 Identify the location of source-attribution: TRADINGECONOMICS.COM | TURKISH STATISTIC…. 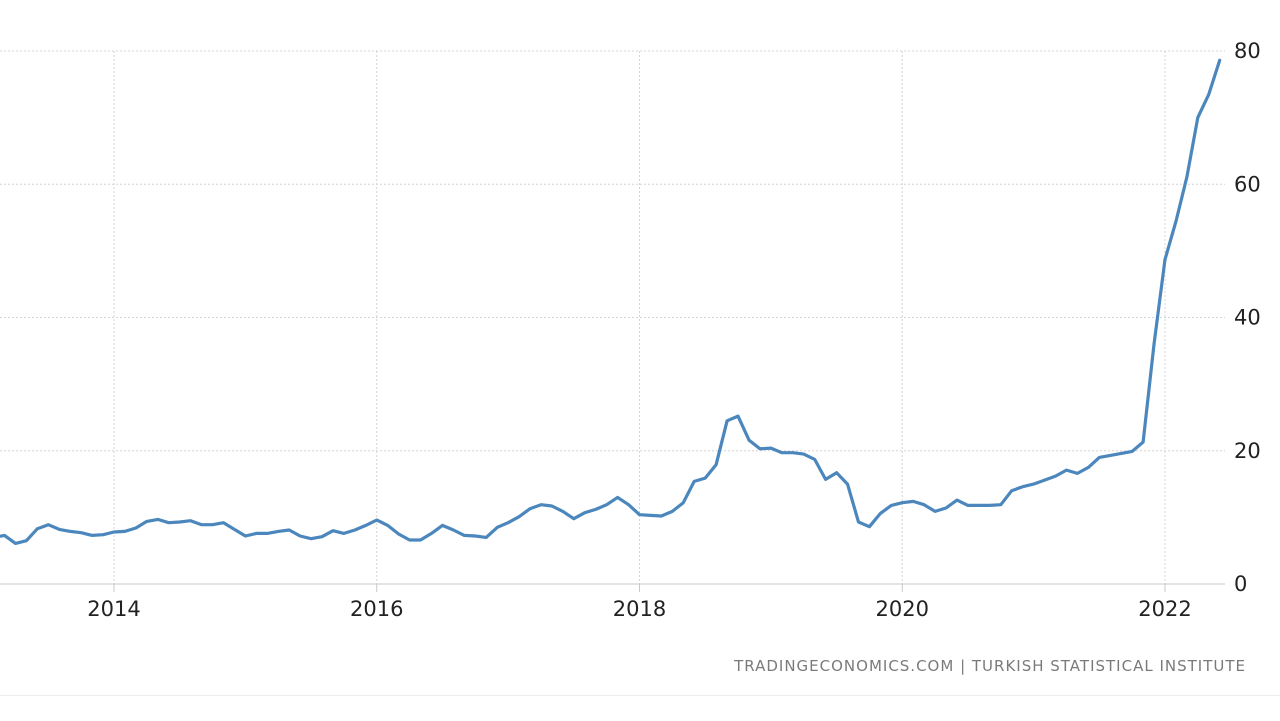
(990, 666).